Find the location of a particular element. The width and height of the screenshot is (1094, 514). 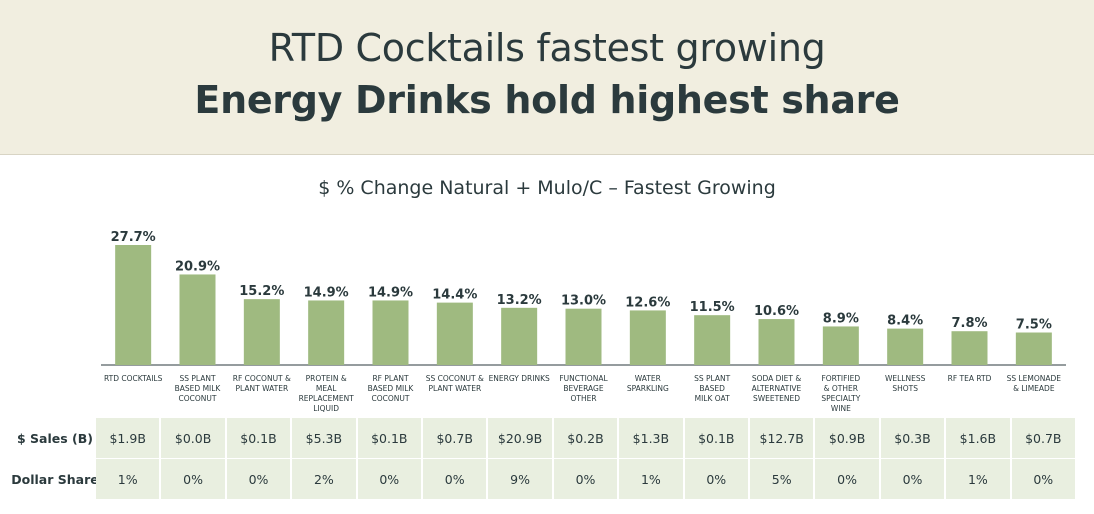

category-label: SS LEMONADE & LIMEADE is located at coordinates (1034, 383).